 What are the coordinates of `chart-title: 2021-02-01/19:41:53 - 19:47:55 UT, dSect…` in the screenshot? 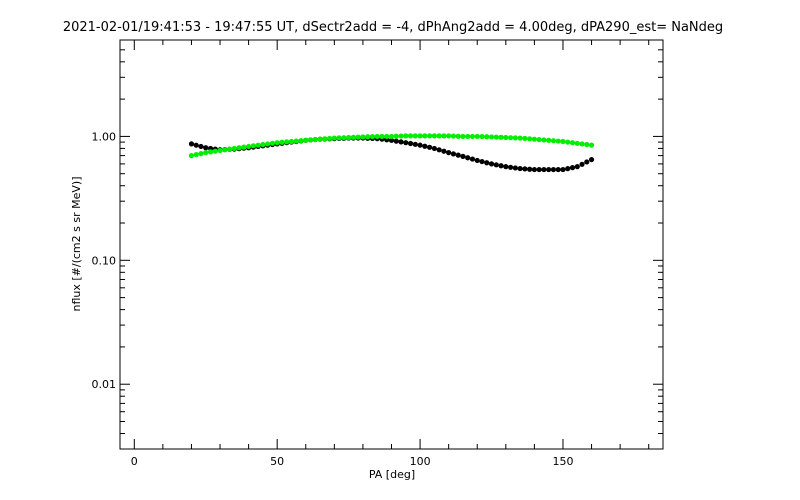 It's located at (393, 27).